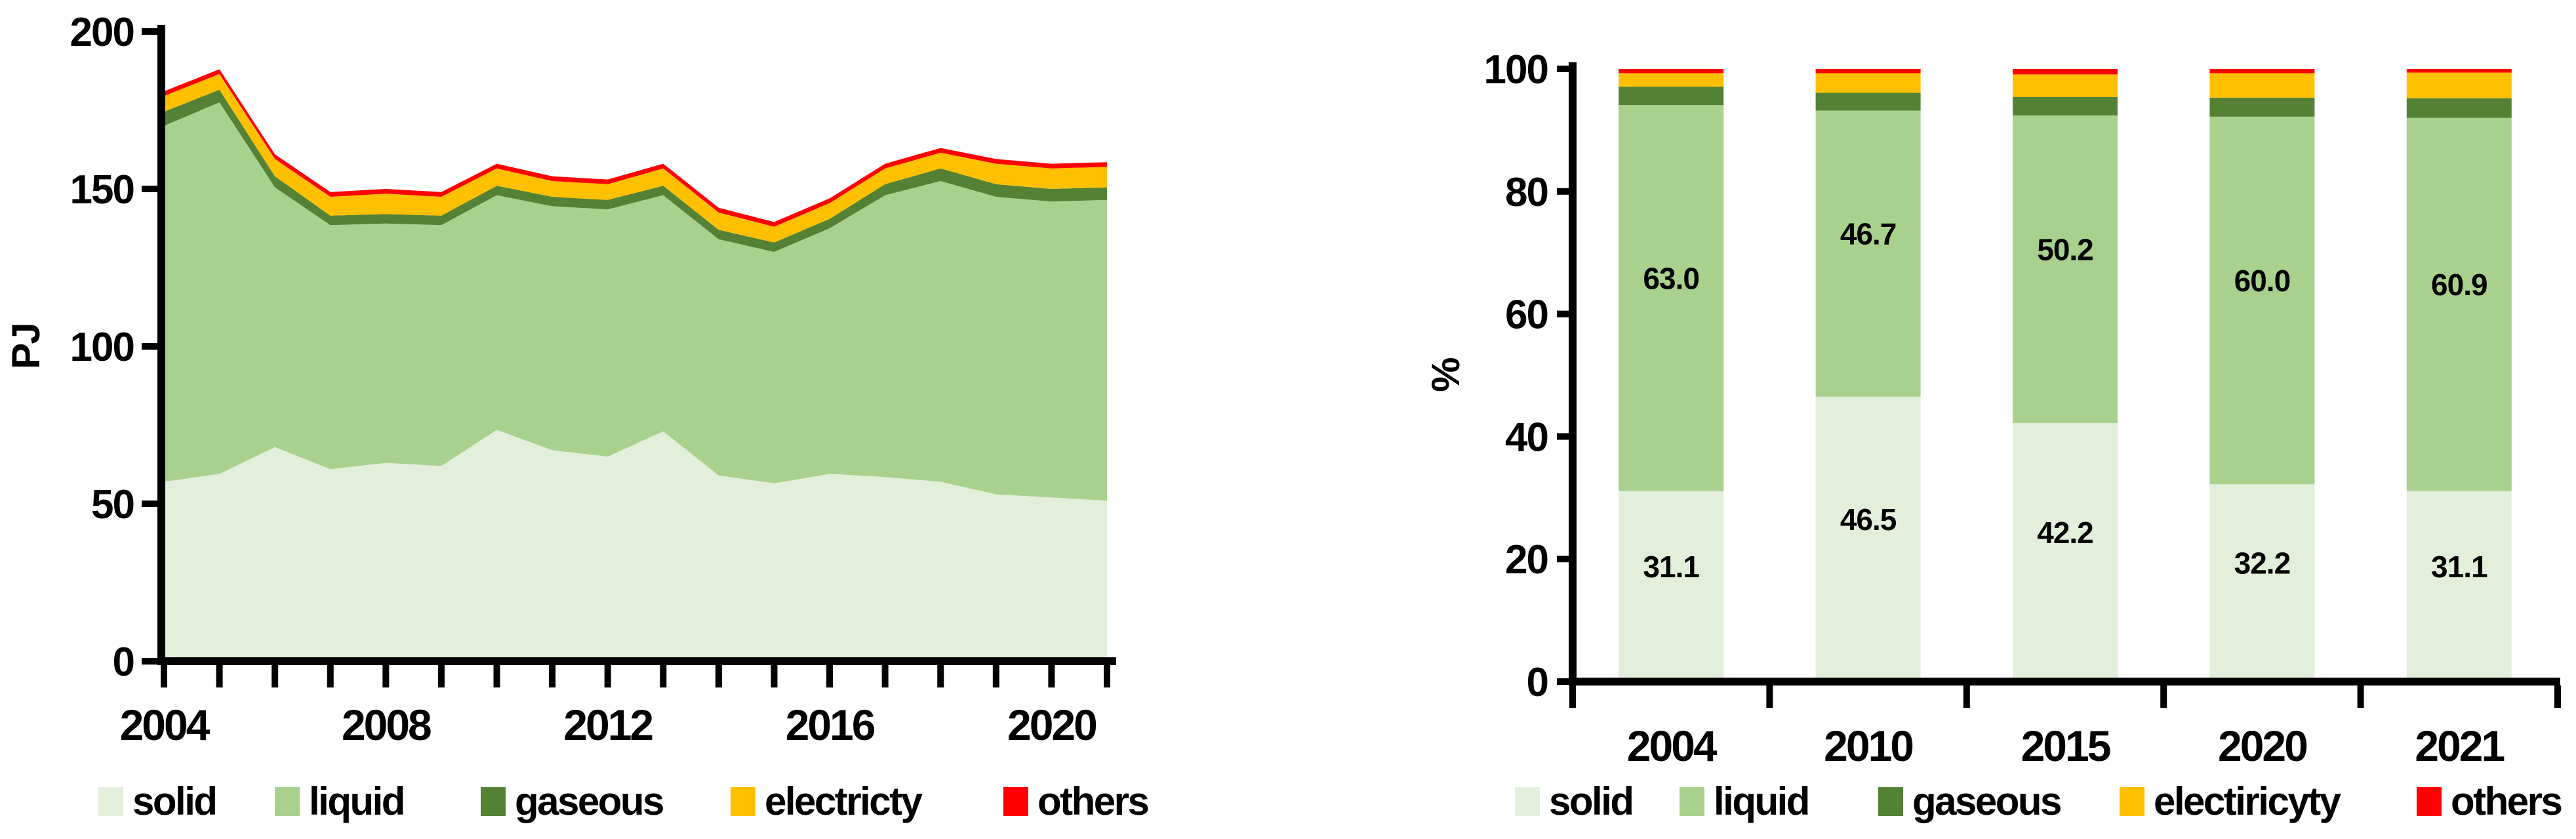 The width and height of the screenshot is (2576, 839). I want to click on area-series-solid, so click(635, 545).